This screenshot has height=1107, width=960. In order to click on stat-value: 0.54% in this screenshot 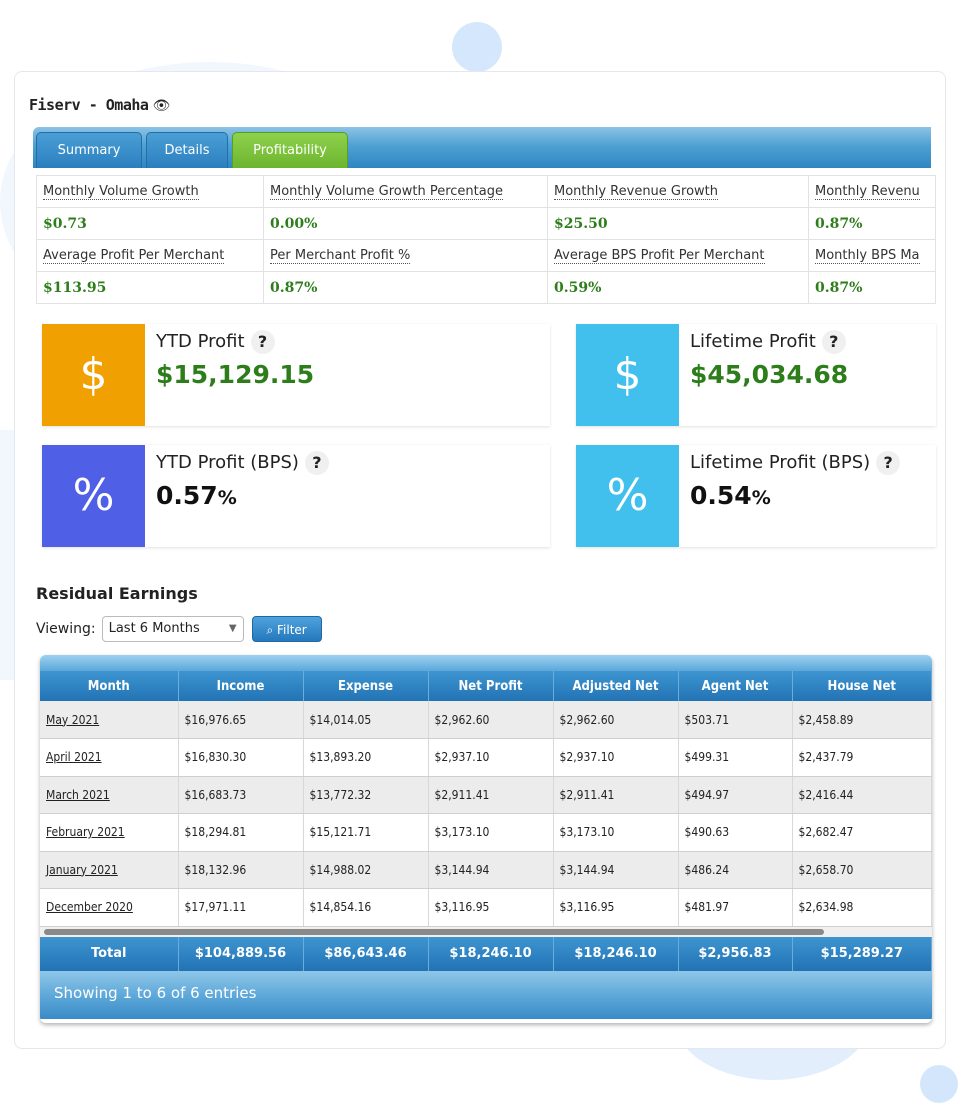, I will do `click(730, 495)`.